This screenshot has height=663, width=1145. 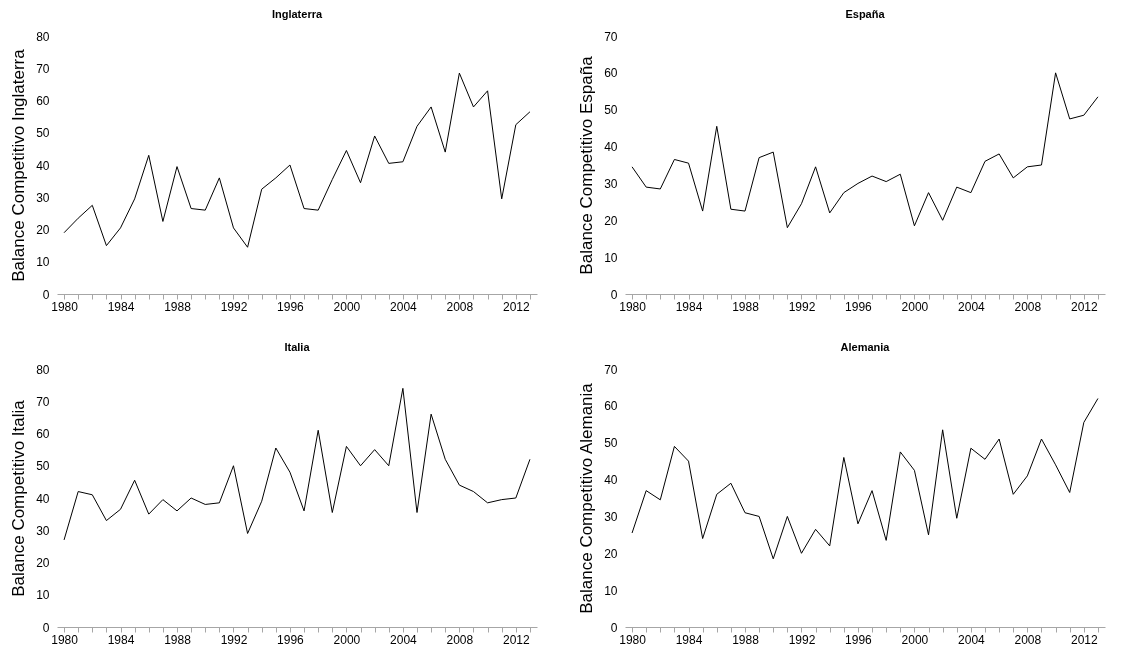 What do you see at coordinates (19, 498) in the screenshot?
I see `y-axis-title: Balance Competitivo Italia` at bounding box center [19, 498].